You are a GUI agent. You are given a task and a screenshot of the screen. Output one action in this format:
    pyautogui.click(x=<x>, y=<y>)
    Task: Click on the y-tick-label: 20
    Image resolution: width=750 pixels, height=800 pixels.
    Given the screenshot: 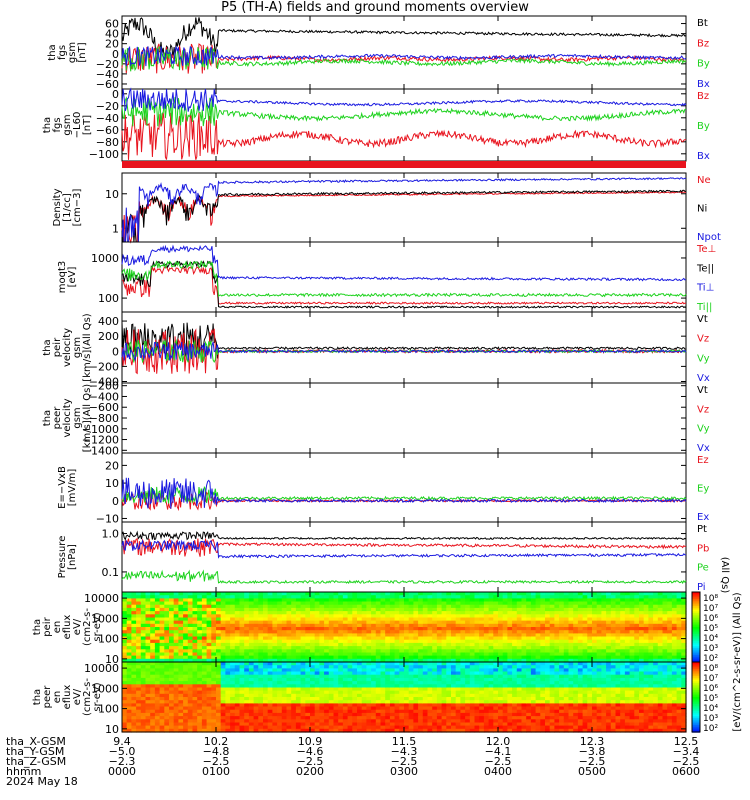 What is the action you would take?
    pyautogui.click(x=112, y=44)
    